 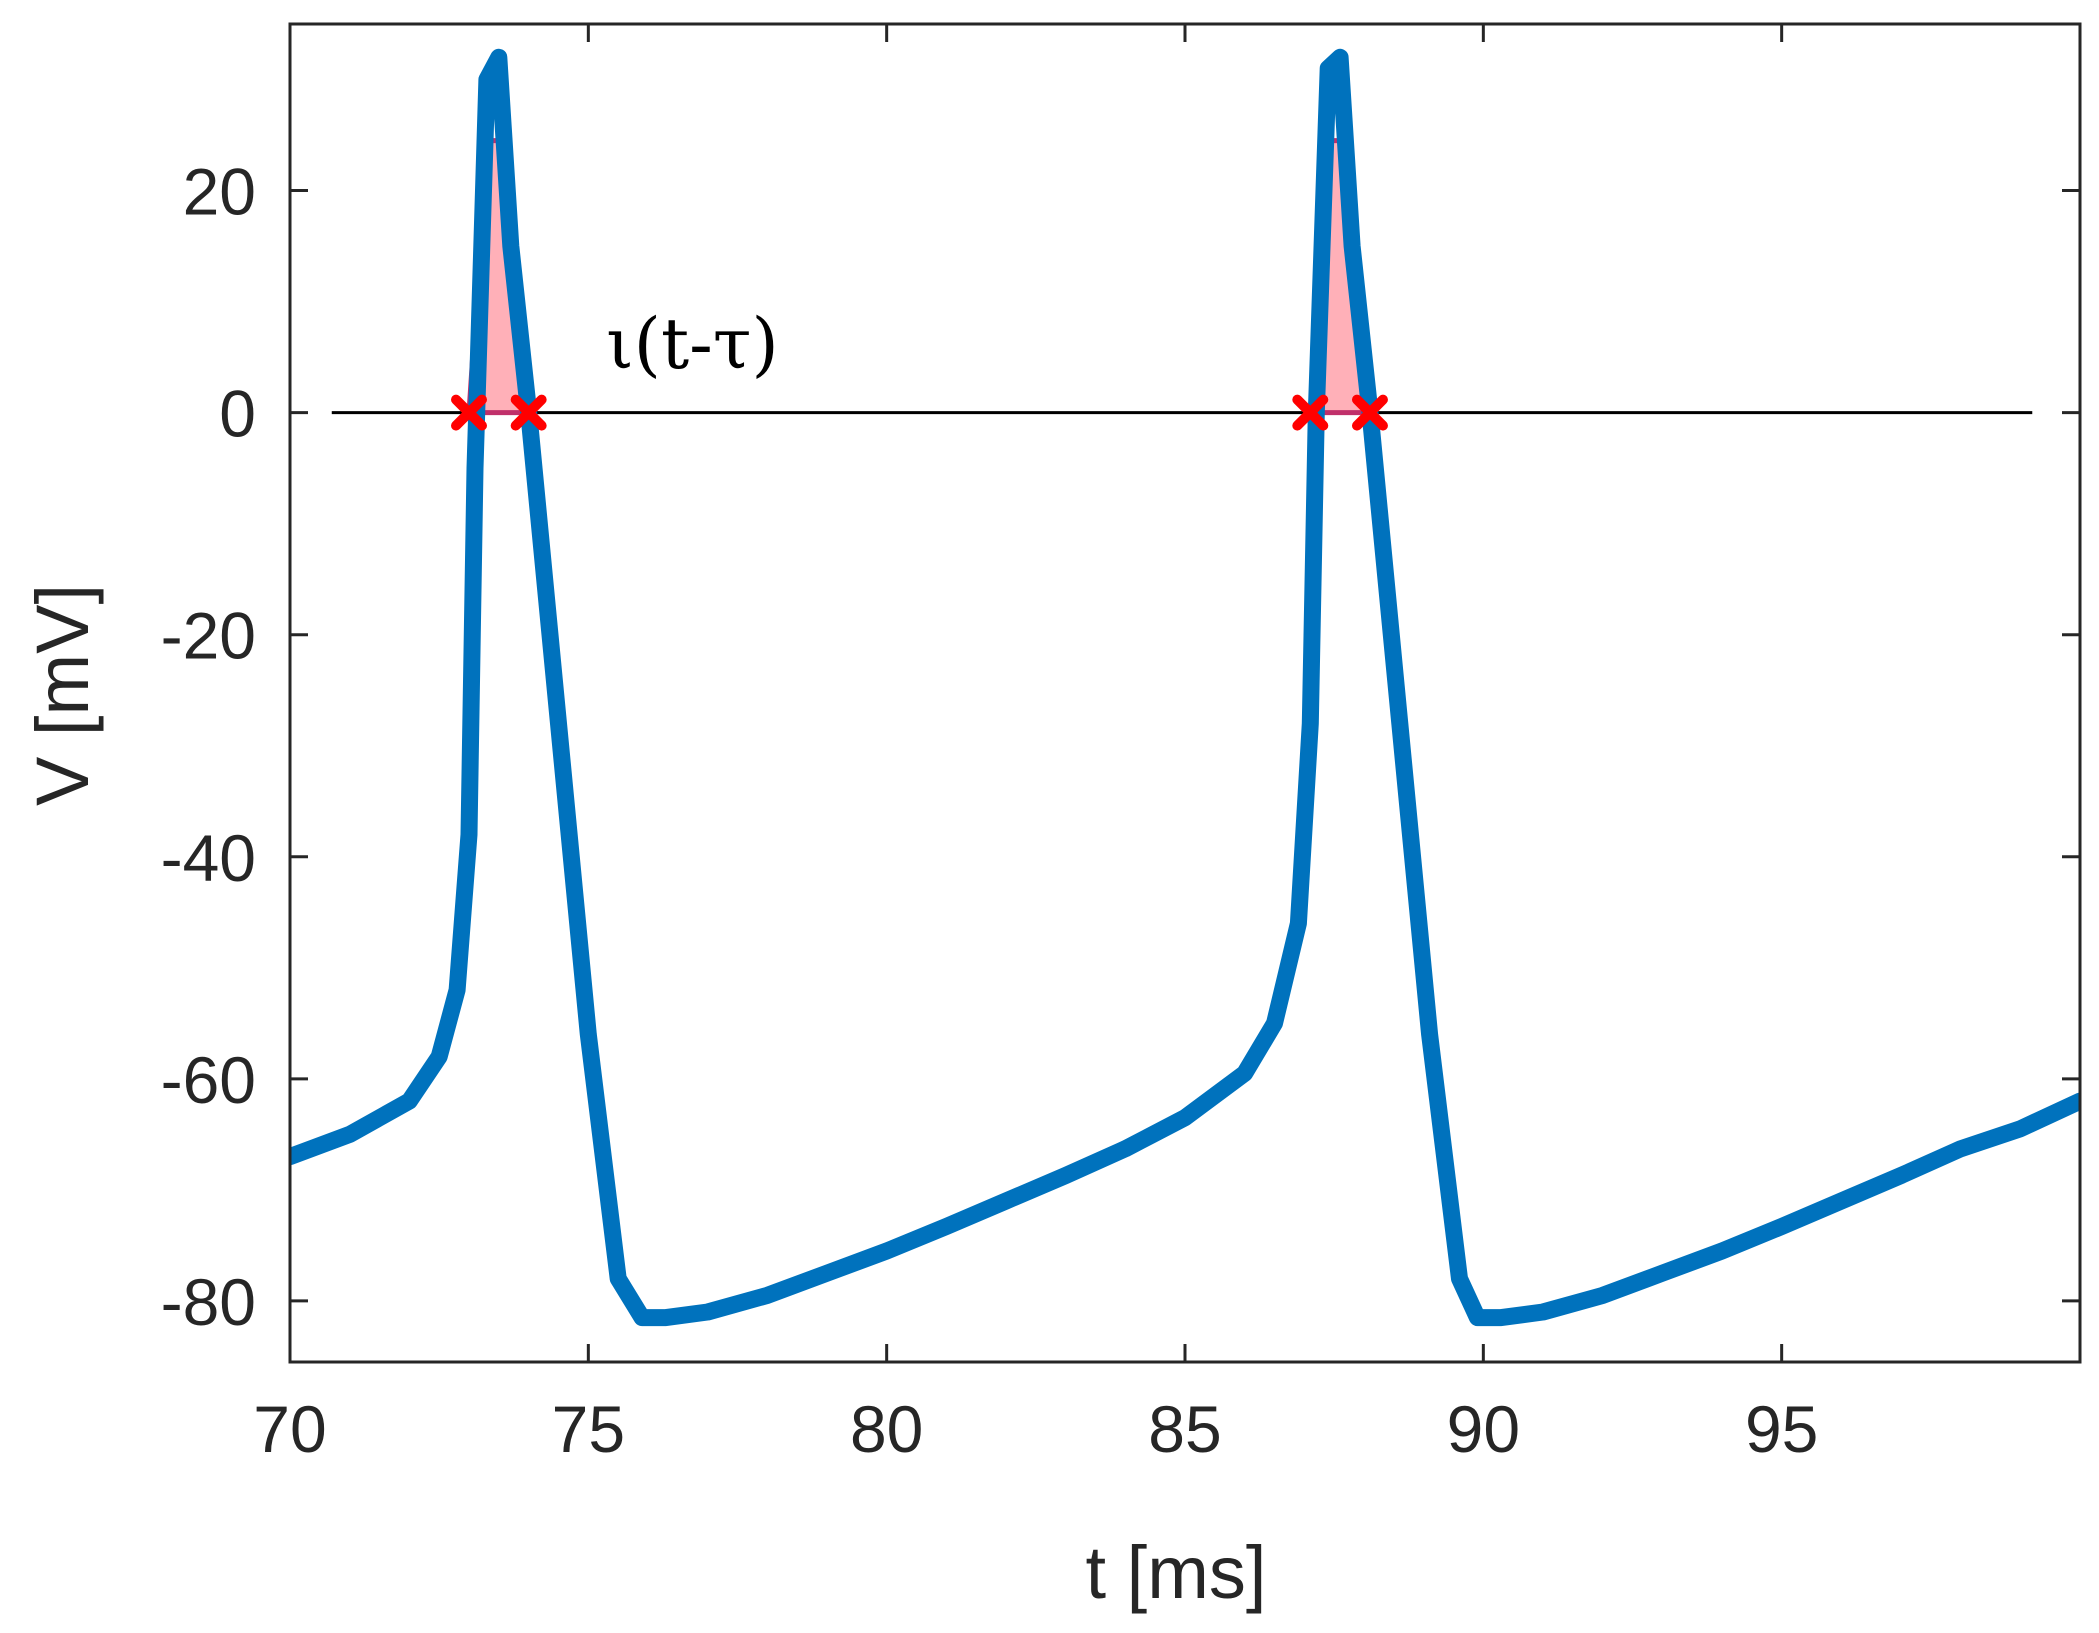 I want to click on y-tick-label: 20, so click(x=219, y=192).